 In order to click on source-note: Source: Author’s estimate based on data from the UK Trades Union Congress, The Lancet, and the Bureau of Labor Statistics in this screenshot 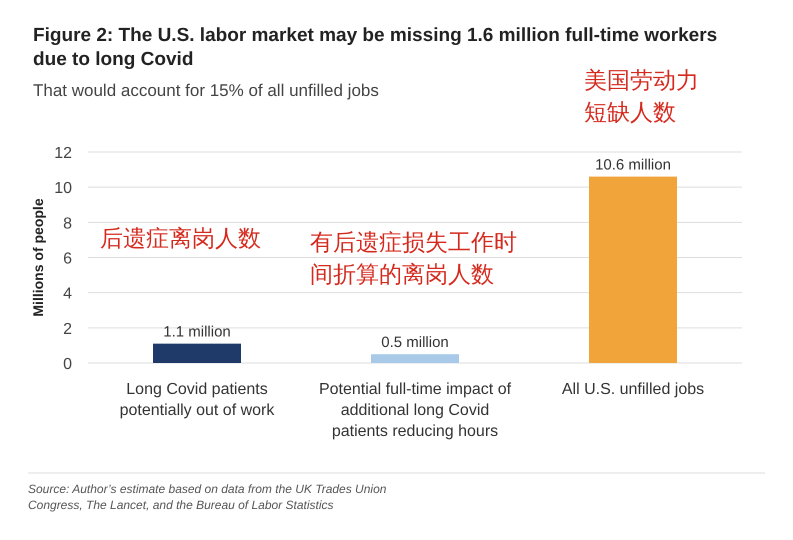, I will do `click(207, 497)`.